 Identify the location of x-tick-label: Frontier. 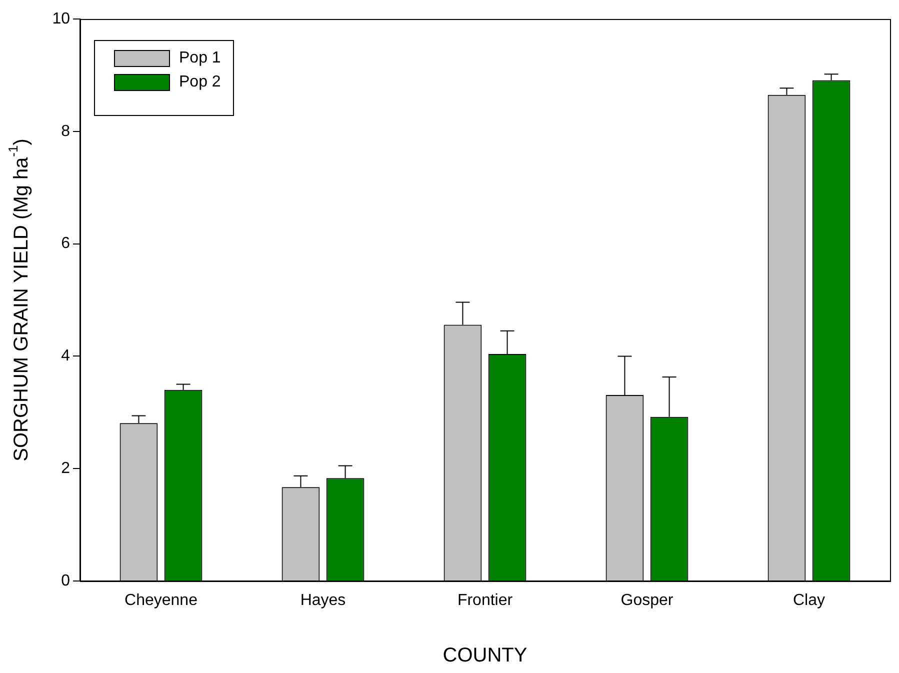
(485, 601).